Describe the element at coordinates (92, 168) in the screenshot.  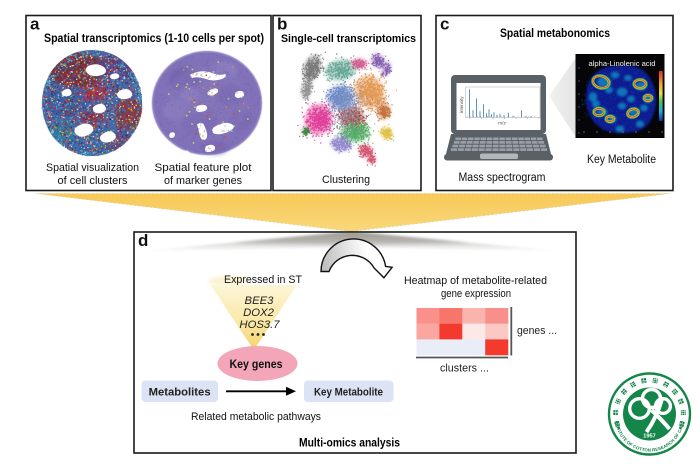
I see `svg-text: Spatial visualization` at that location.